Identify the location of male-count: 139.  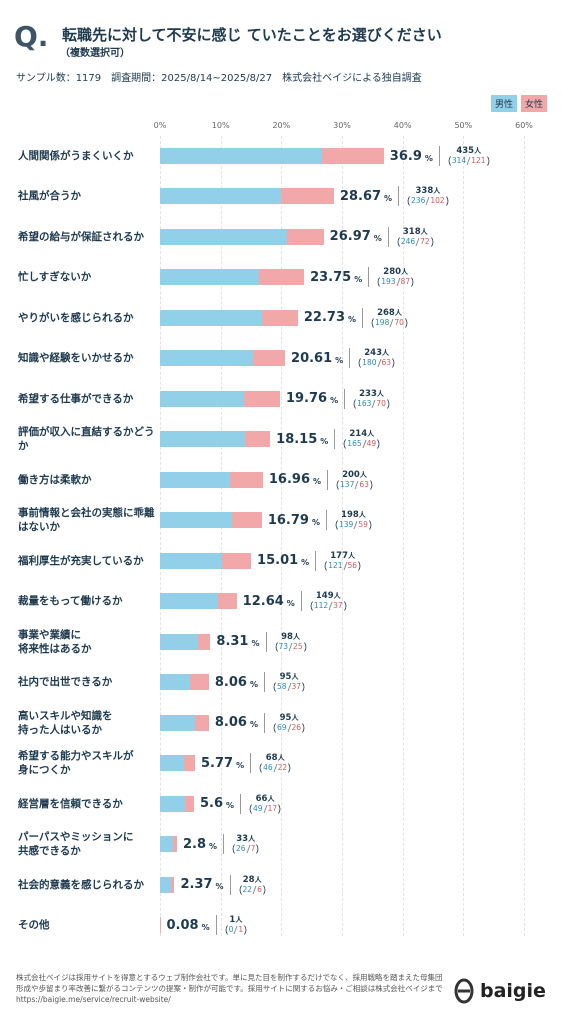
(346, 525).